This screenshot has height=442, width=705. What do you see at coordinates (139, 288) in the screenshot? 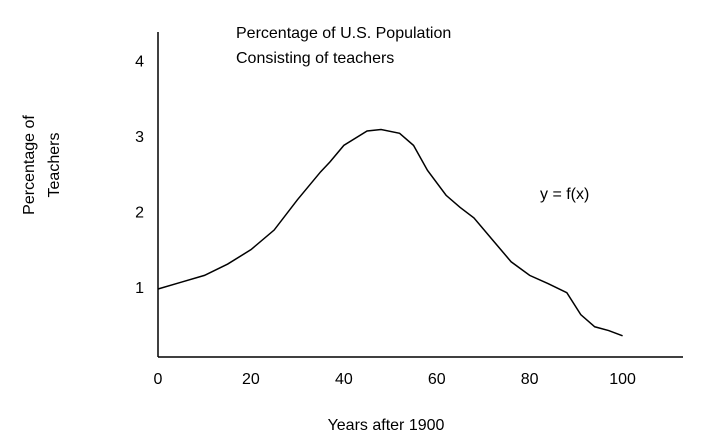
I see `y-tick-label: 1` at bounding box center [139, 288].